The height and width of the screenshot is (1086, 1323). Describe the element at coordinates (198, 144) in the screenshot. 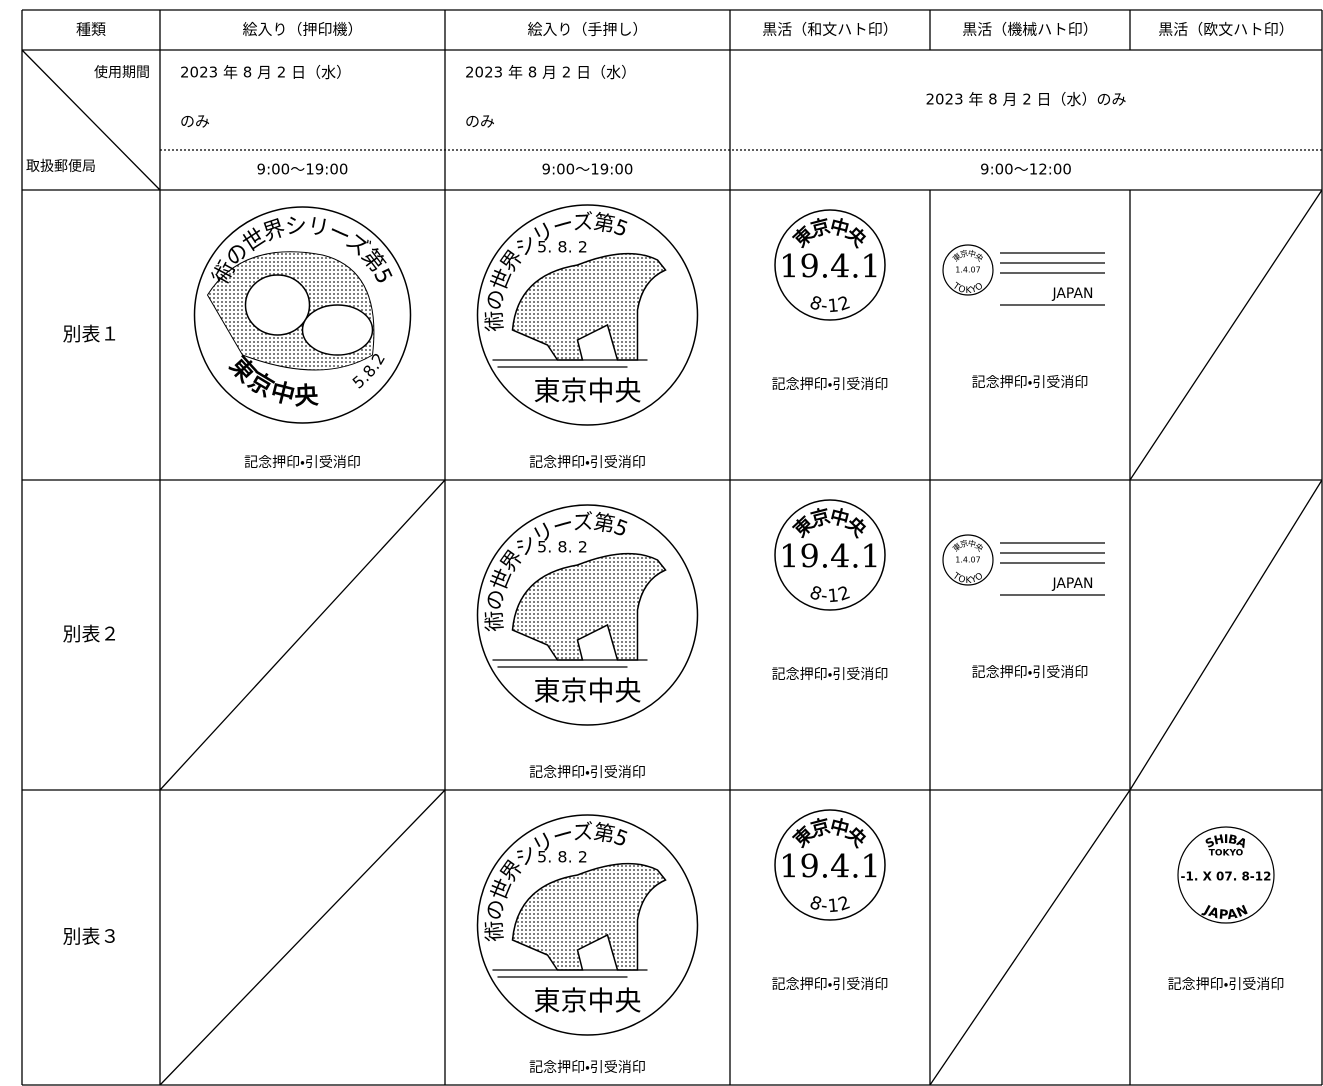

I see `stamp-arc-text: 美術の世界シリーズ第5集` at that location.